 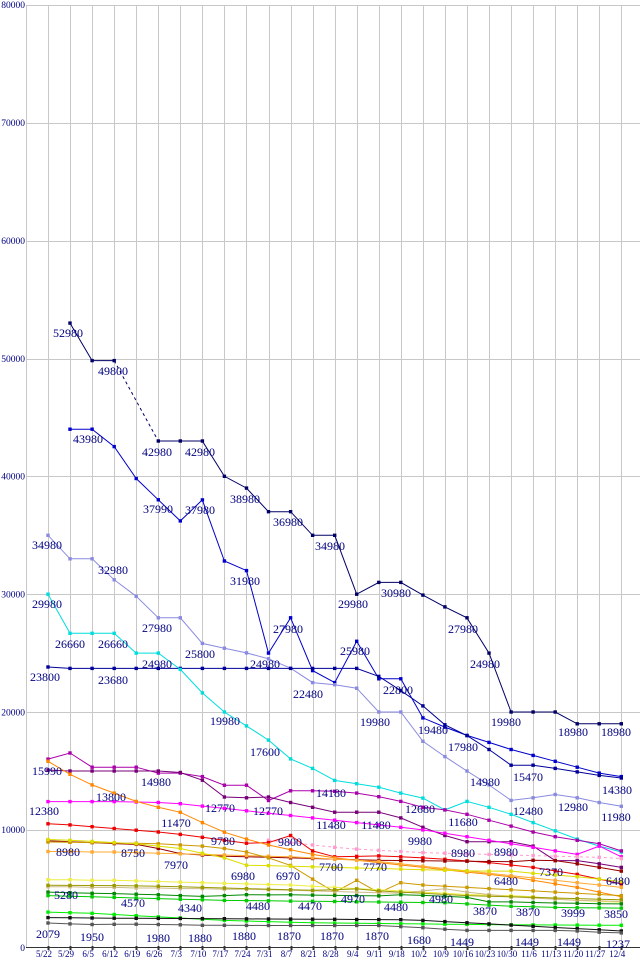 I want to click on value-label: 15990, so click(x=47, y=771).